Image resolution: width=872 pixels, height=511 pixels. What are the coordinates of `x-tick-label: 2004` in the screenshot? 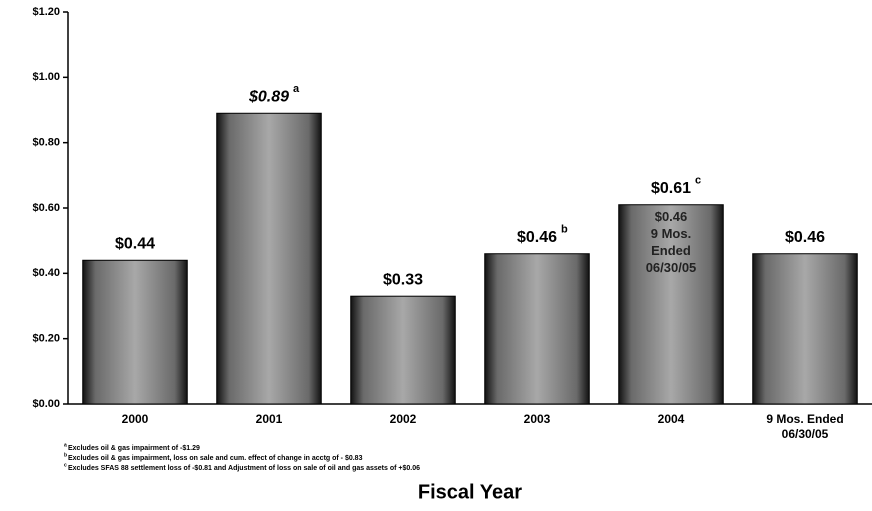 It's located at (671, 419).